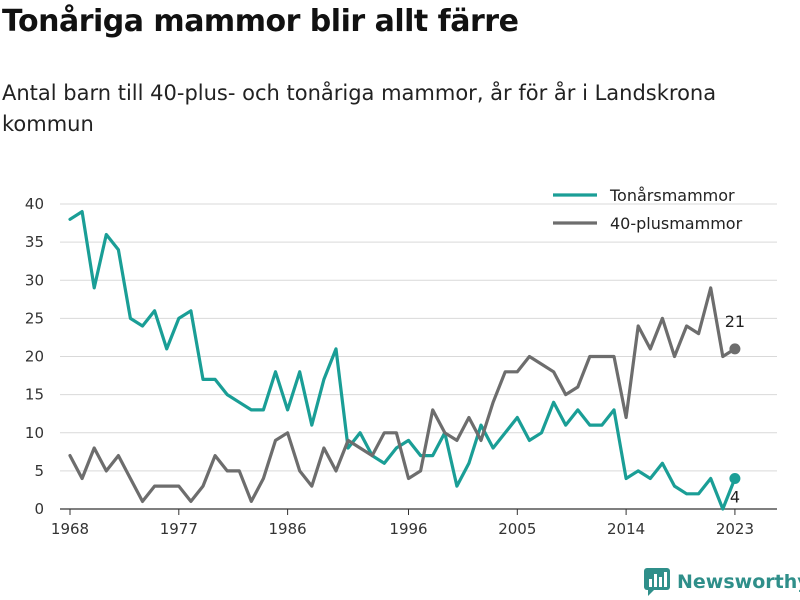 This screenshot has width=800, height=600. I want to click on x-tick-label: 2023, so click(735, 529).